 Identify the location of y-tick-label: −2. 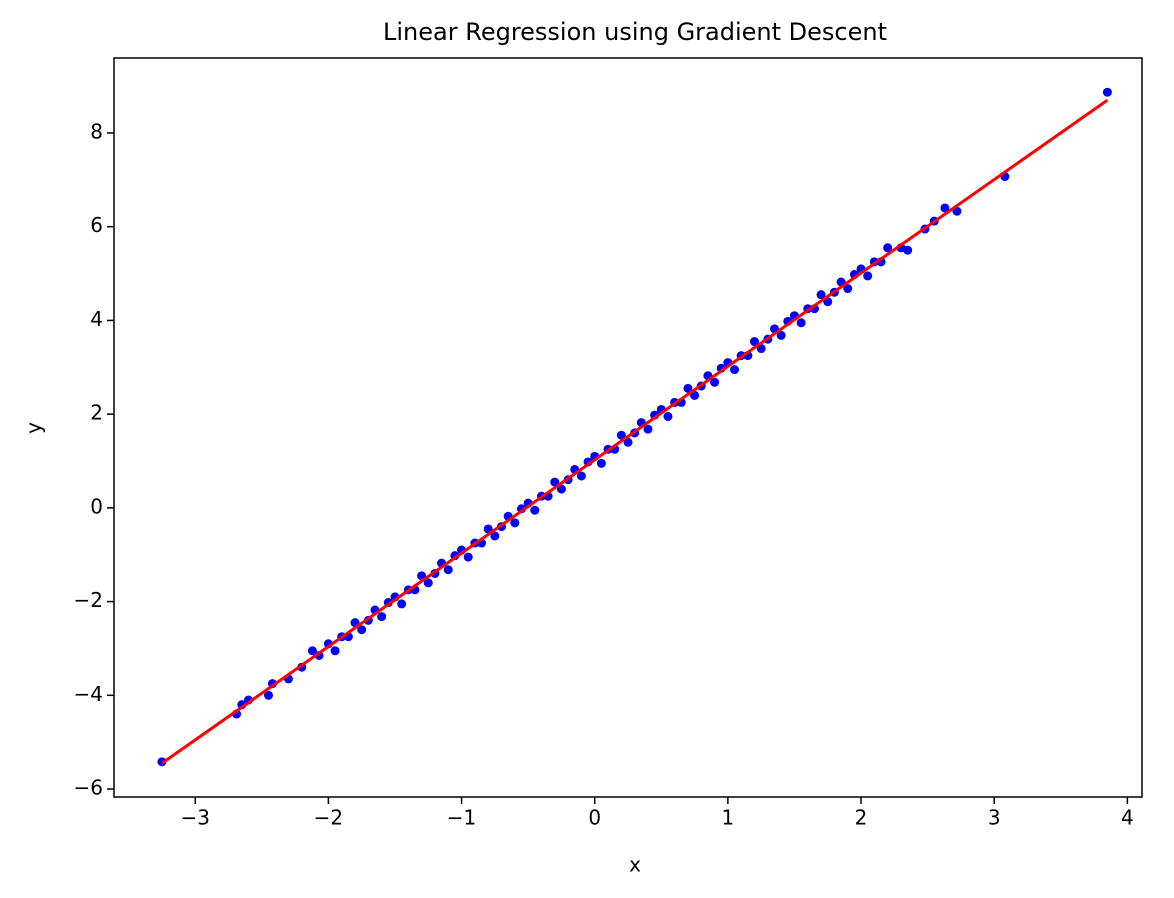
(88, 600).